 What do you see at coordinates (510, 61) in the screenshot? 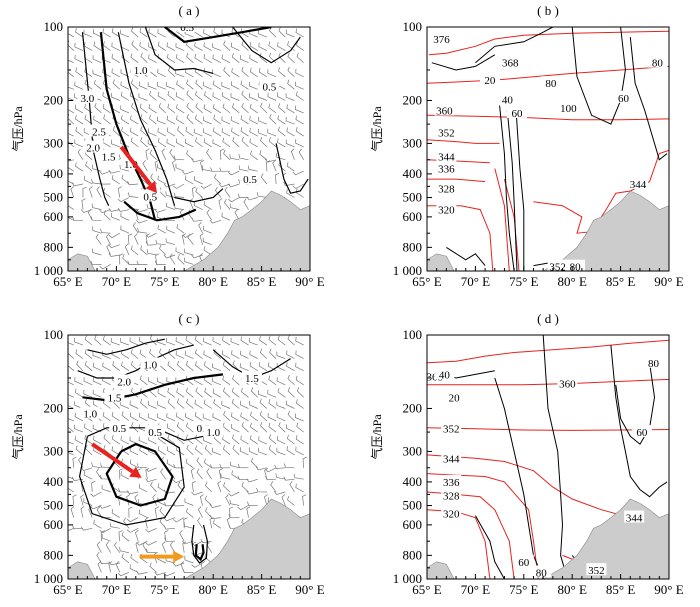
I see `theta-label-1-1-bg` at bounding box center [510, 61].